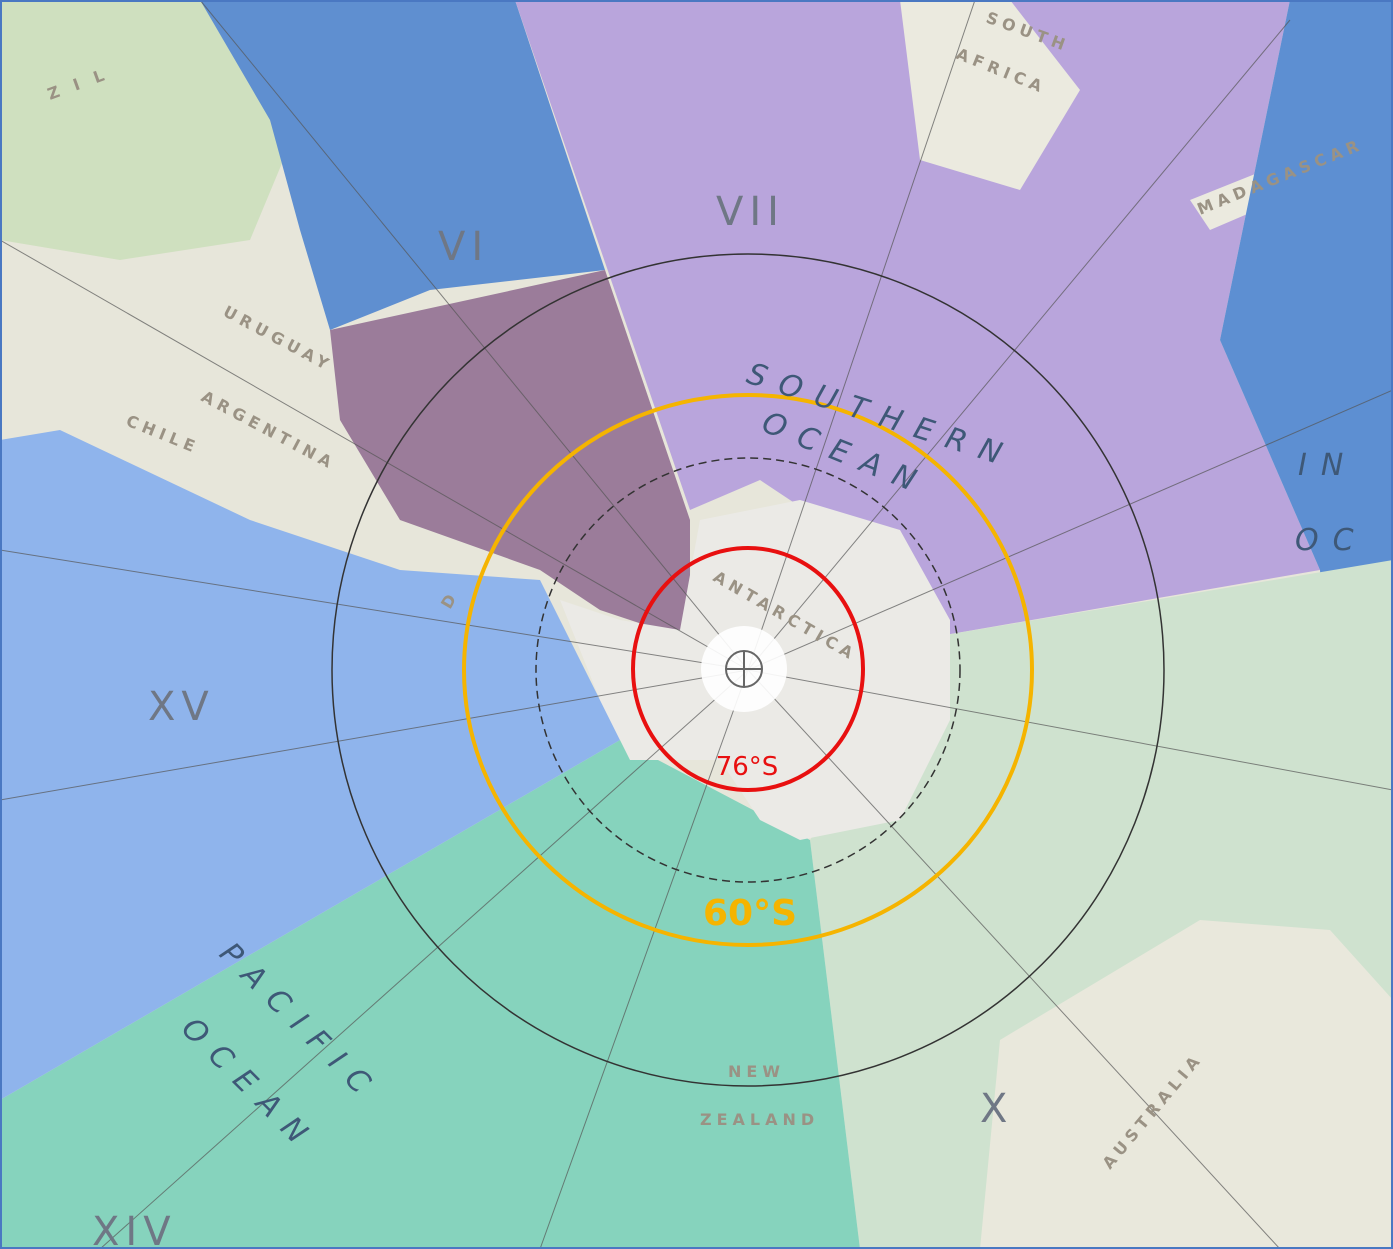 This screenshot has width=1393, height=1249. I want to click on ocean-label: OC, so click(1331, 540).